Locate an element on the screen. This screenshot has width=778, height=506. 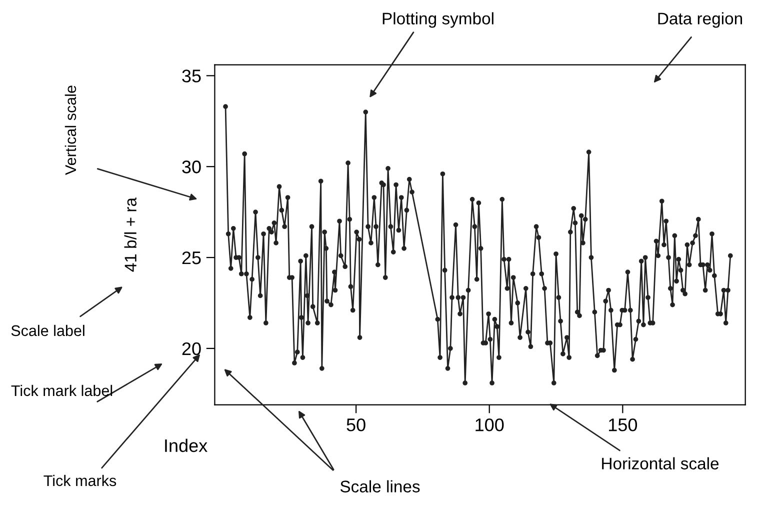
text: Vertical scale is located at coordinates (70, 130).